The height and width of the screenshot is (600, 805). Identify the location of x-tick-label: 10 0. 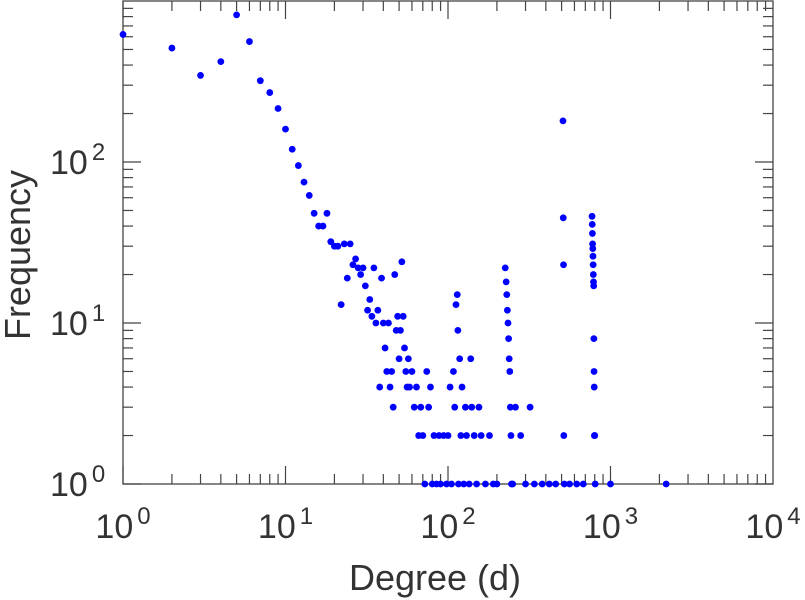
(122, 524).